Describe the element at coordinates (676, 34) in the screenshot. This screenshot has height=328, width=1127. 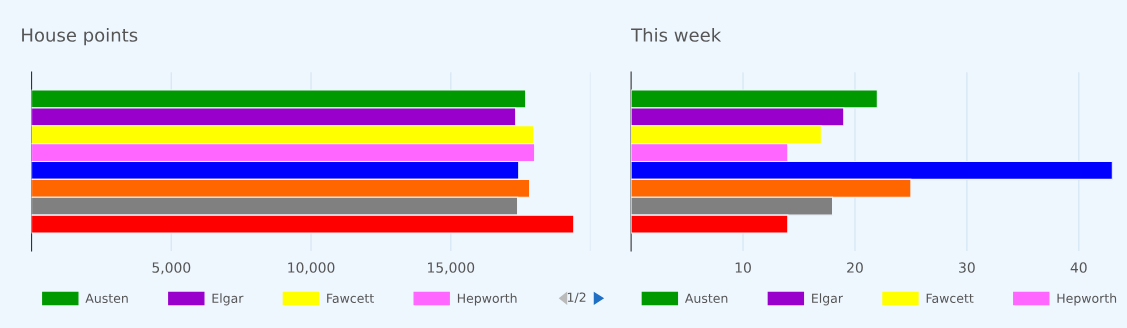
I see `chart-title: This week` at that location.